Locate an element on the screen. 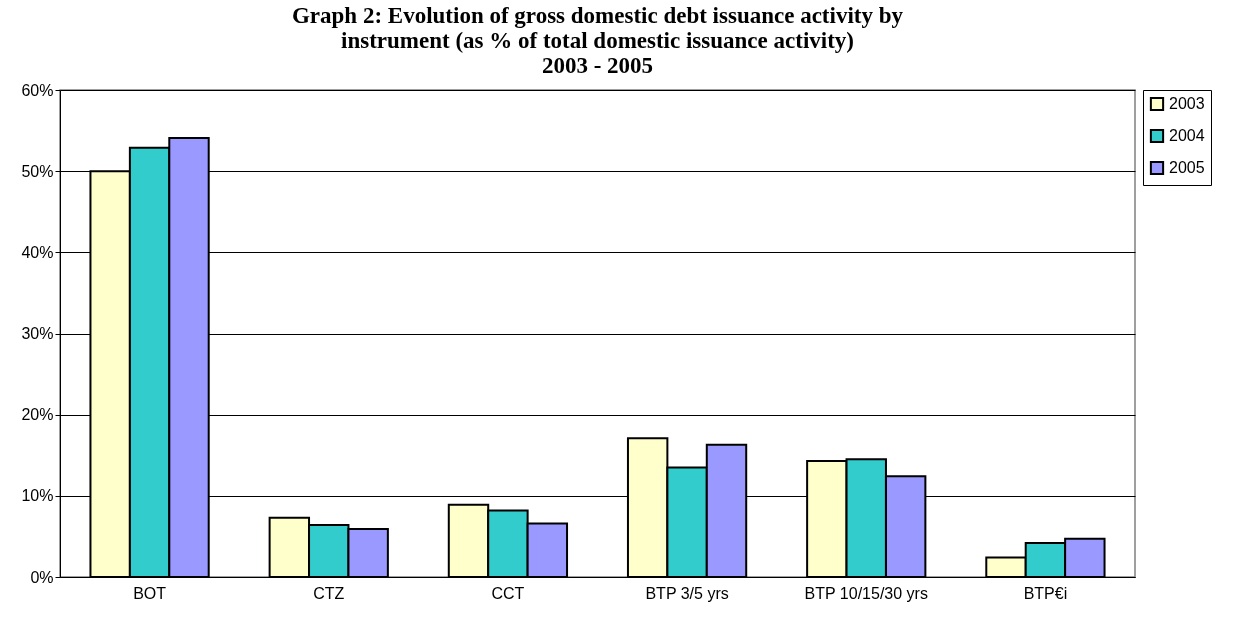  x-tick-label: CCT is located at coordinates (508, 593).